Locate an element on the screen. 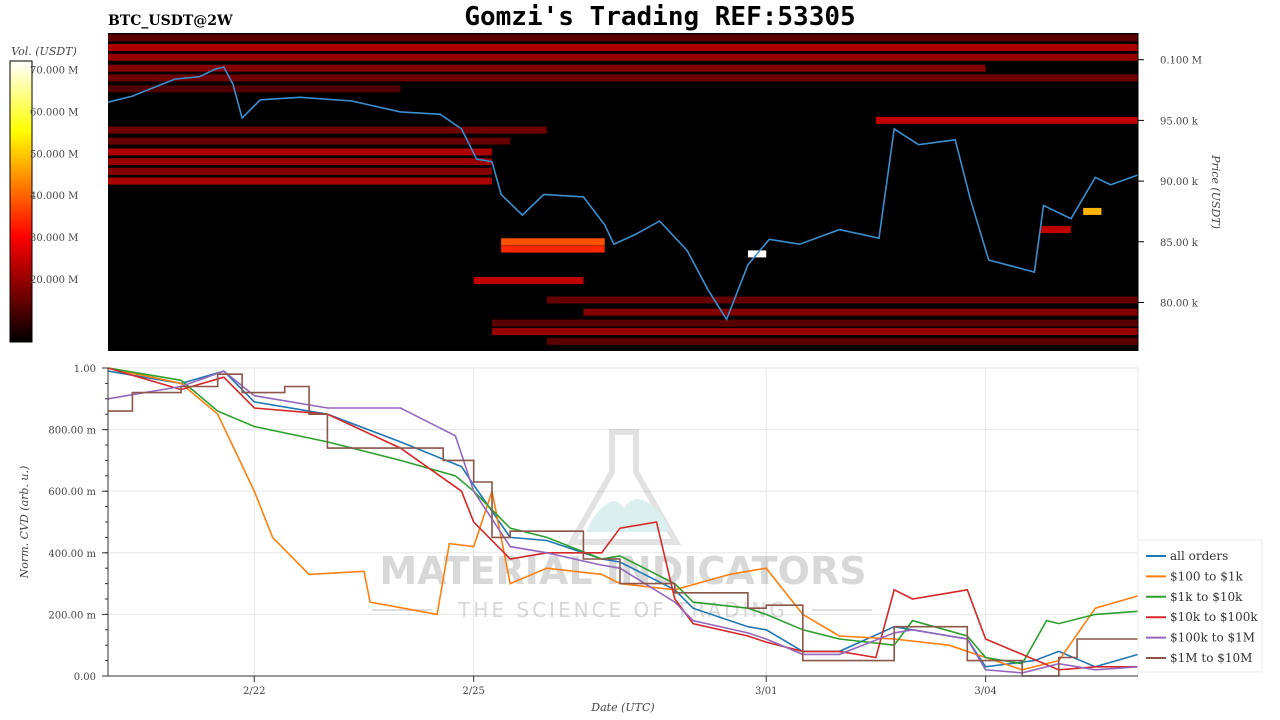 This screenshot has width=1280, height=720. price-tick-label: 95.00 k is located at coordinates (1179, 121).